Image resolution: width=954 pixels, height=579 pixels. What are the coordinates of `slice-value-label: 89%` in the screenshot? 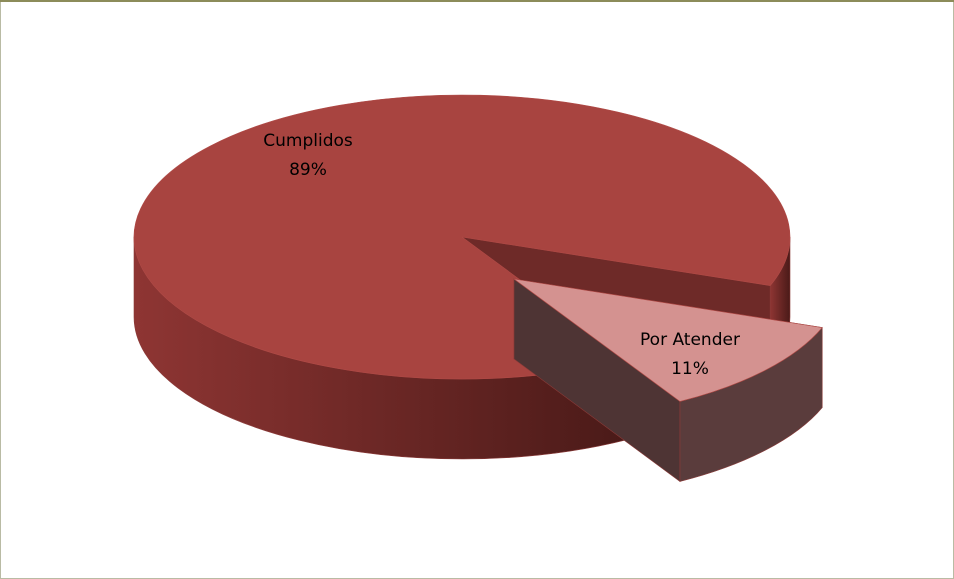 It's located at (308, 170).